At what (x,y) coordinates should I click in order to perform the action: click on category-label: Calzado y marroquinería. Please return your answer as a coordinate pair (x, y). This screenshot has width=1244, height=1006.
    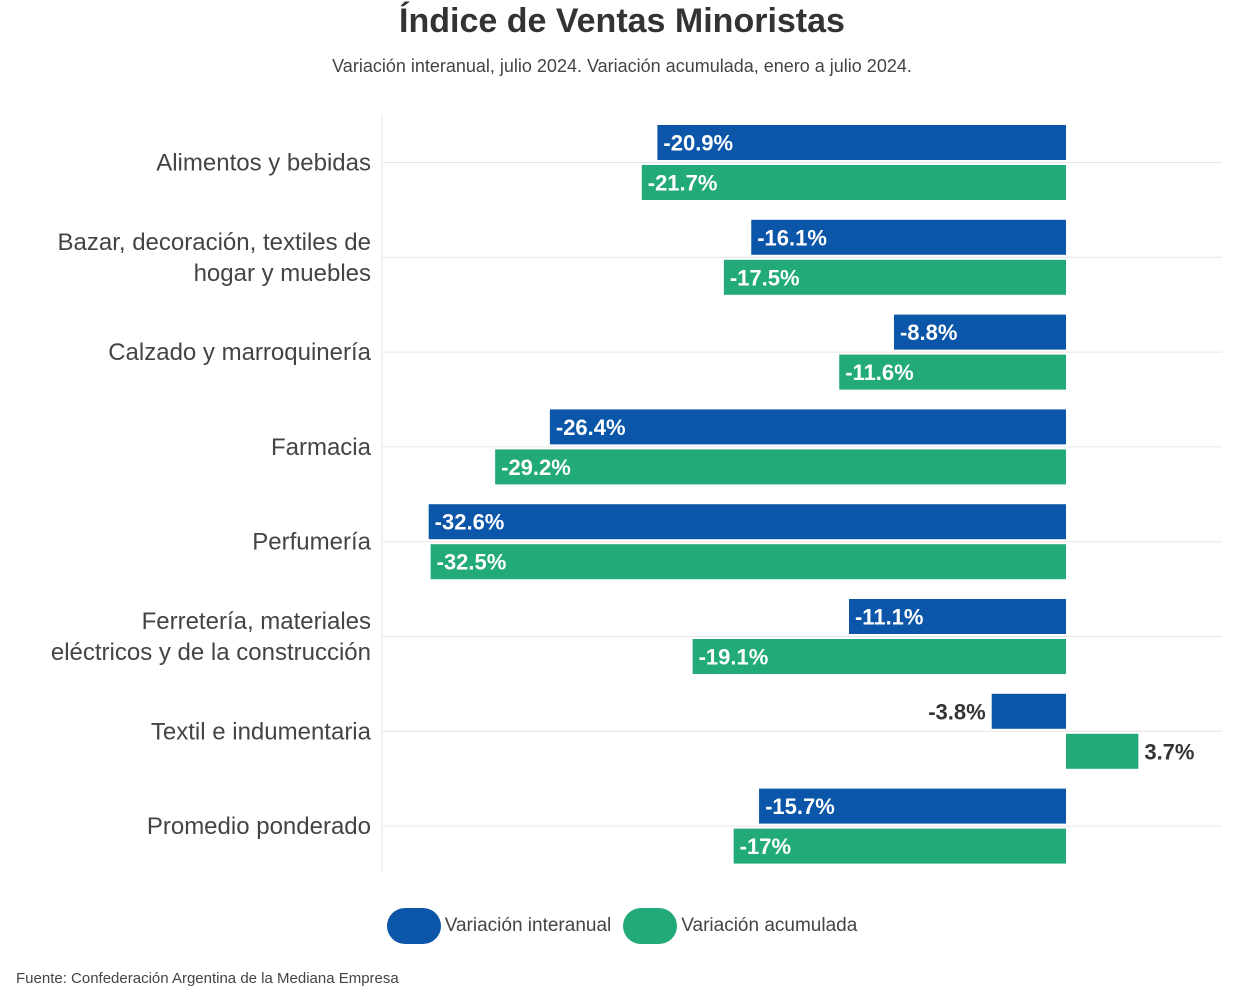
    Looking at the image, I should click on (239, 352).